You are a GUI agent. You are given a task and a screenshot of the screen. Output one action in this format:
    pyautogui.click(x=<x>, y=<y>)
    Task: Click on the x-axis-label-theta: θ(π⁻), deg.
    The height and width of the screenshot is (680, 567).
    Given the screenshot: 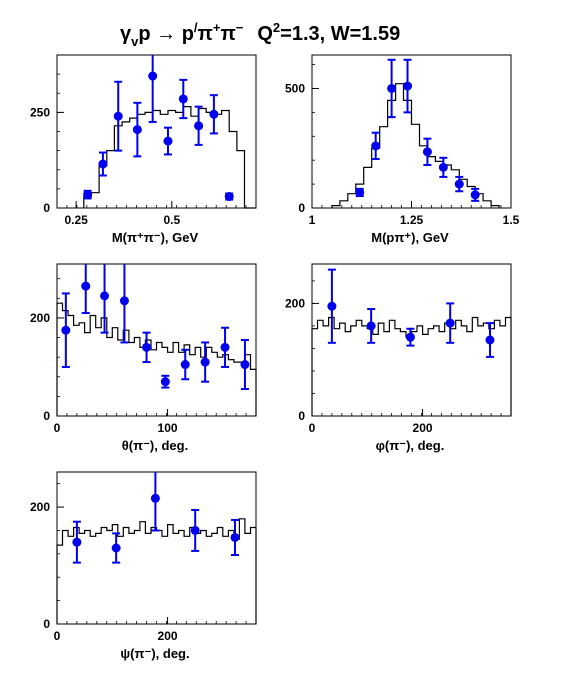 What is the action you would take?
    pyautogui.click(x=155, y=445)
    